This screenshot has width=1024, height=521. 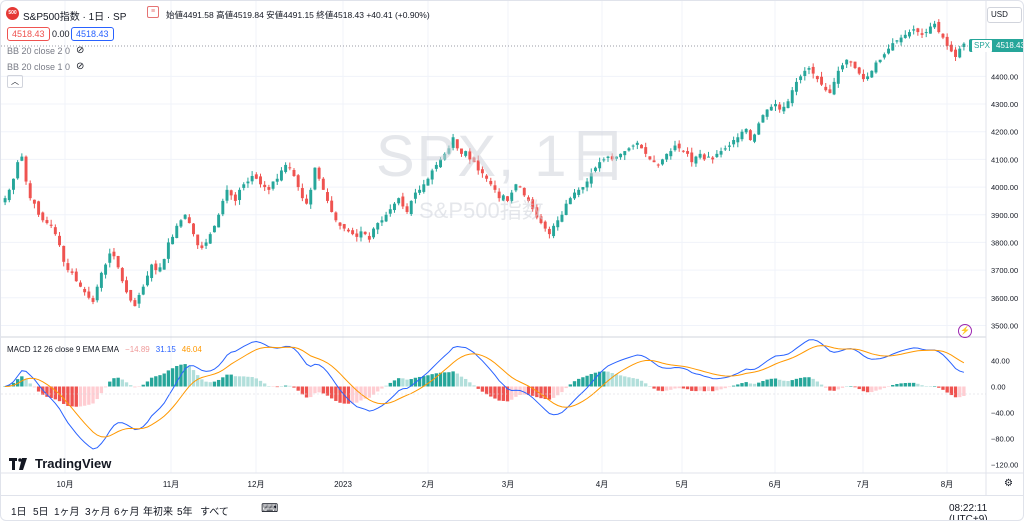 I want to click on tf-1m: 1ヶ月, so click(x=67, y=512).